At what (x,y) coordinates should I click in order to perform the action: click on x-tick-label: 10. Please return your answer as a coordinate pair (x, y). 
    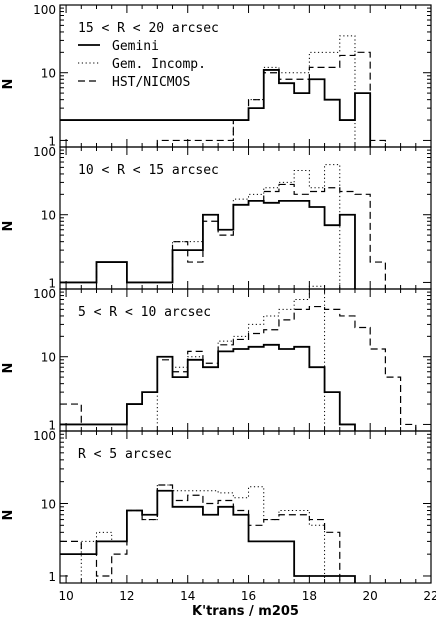
    Looking at the image, I should click on (65, 596).